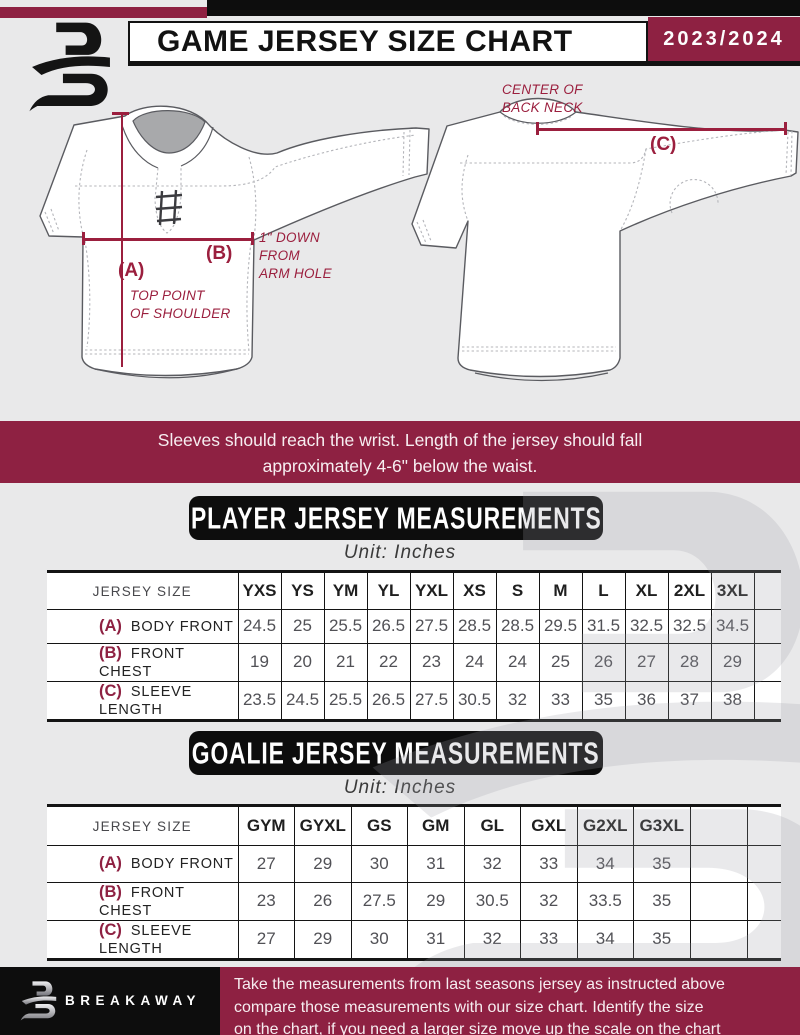 The image size is (800, 1035). I want to click on measurement-cell: 21, so click(345, 661).